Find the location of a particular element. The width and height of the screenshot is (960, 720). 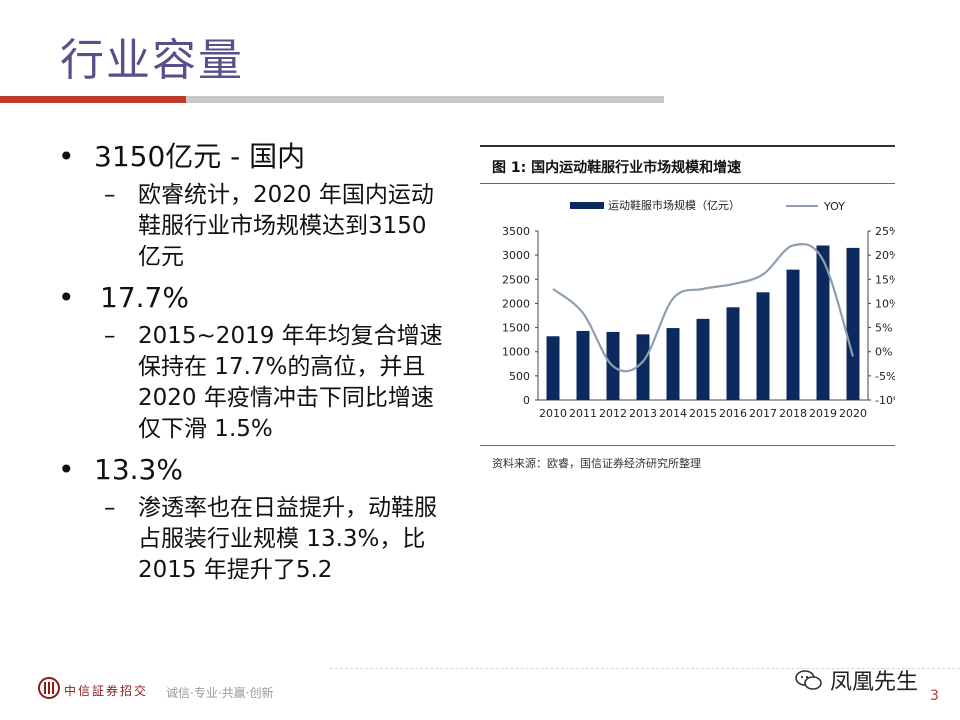

series-line-yoy is located at coordinates (703, 308).